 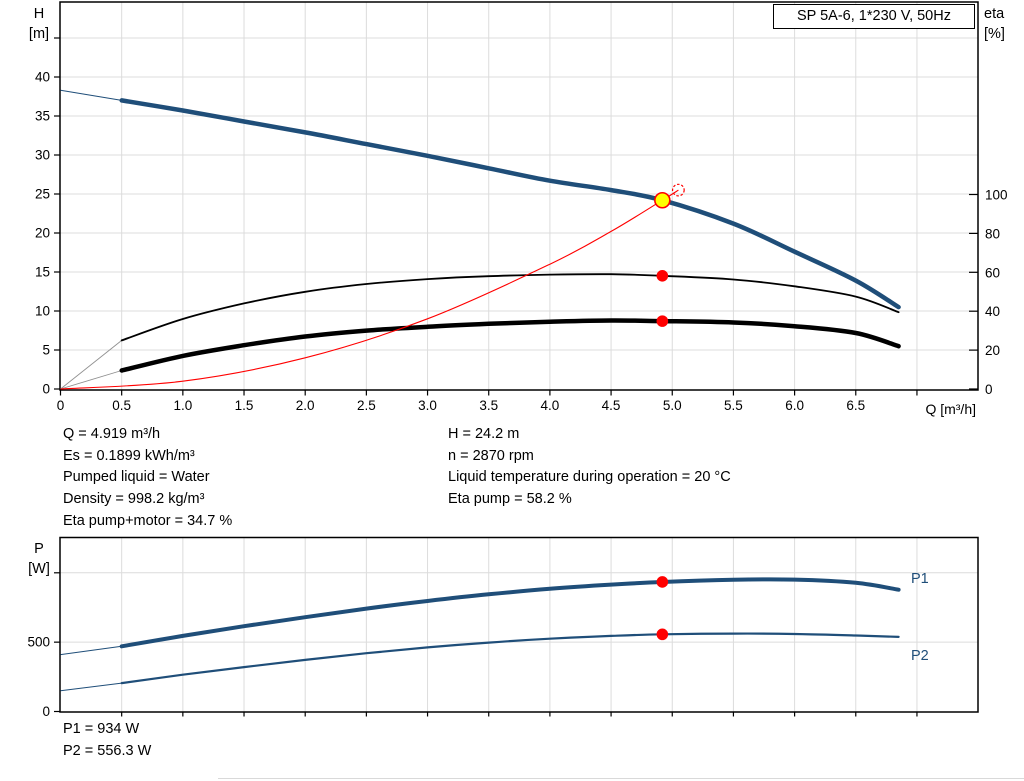 I want to click on h-tick-label: 20, so click(x=42, y=233).